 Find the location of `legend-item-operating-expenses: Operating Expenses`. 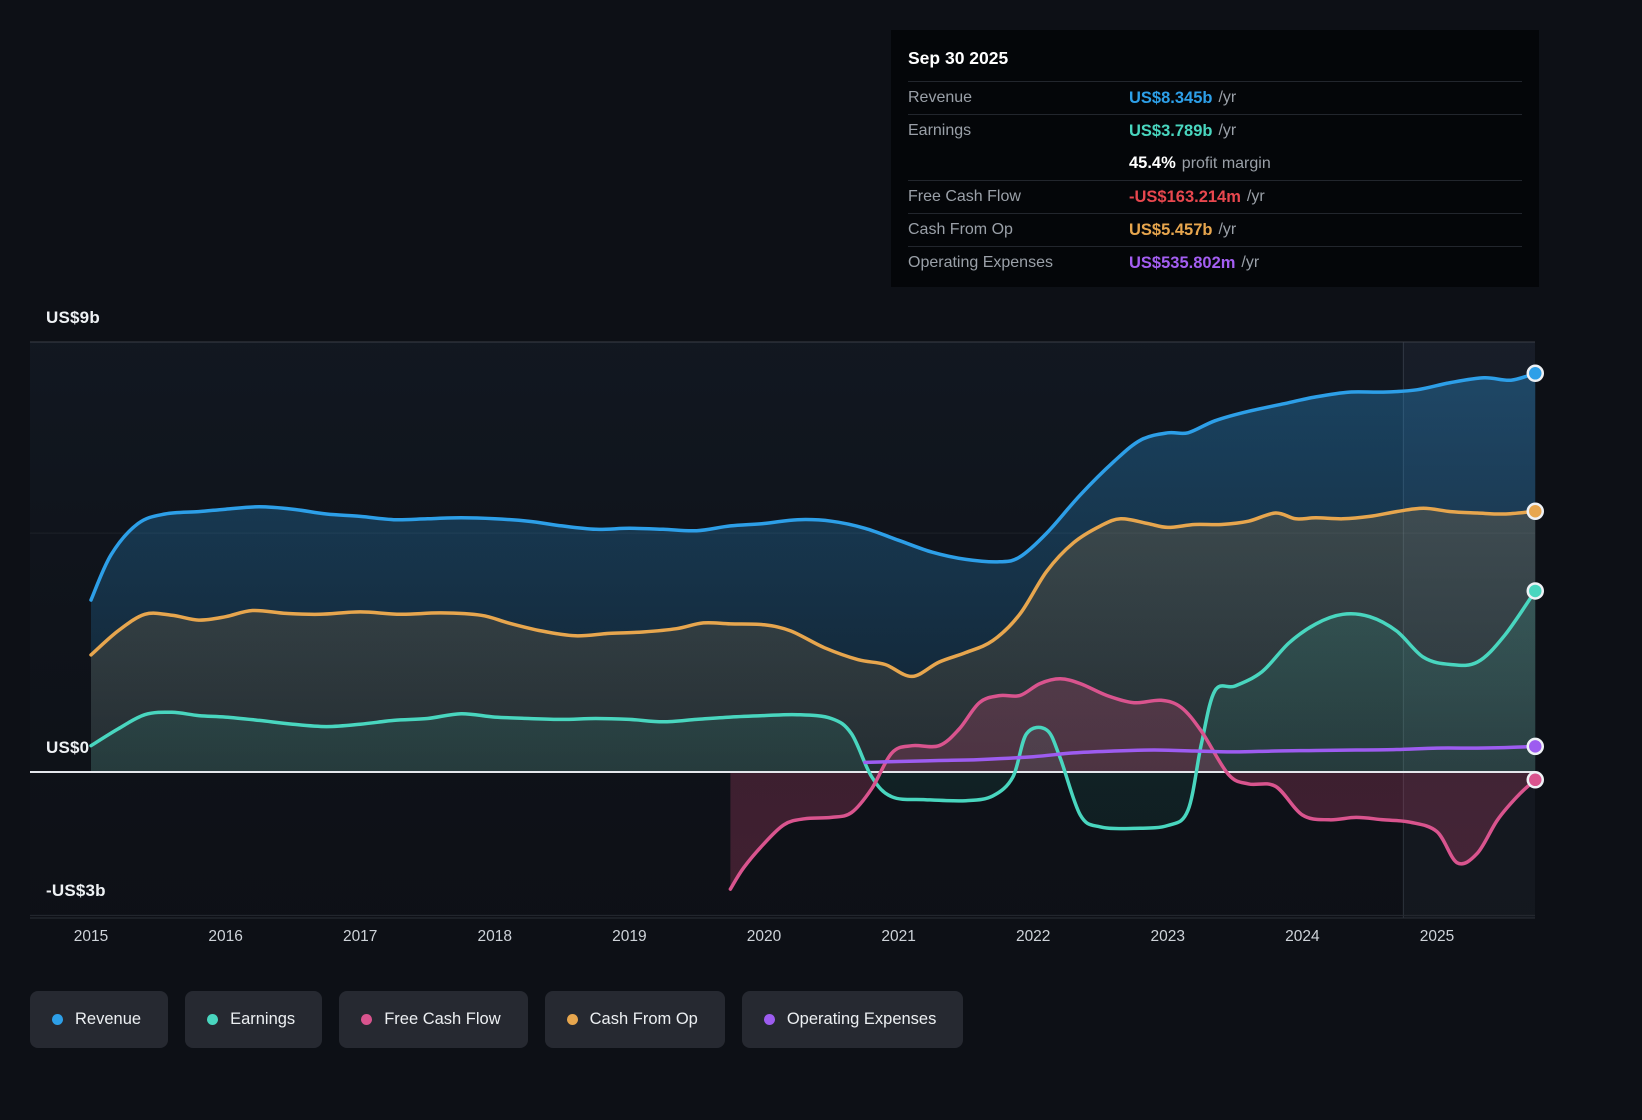

legend-item-operating-expenses: Operating Expenses is located at coordinates (852, 1019).